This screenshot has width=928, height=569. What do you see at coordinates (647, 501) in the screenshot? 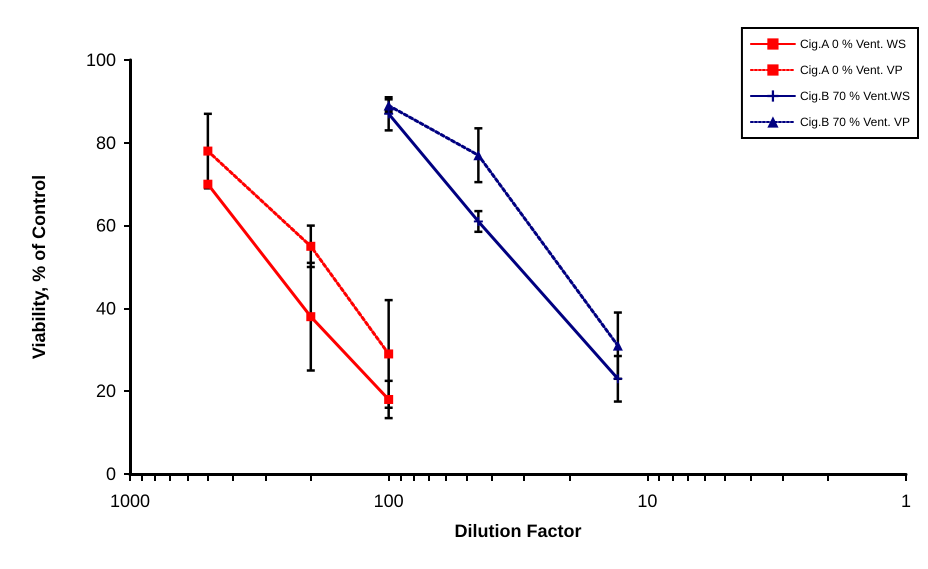
I see `x-tick-label: 10` at bounding box center [647, 501].